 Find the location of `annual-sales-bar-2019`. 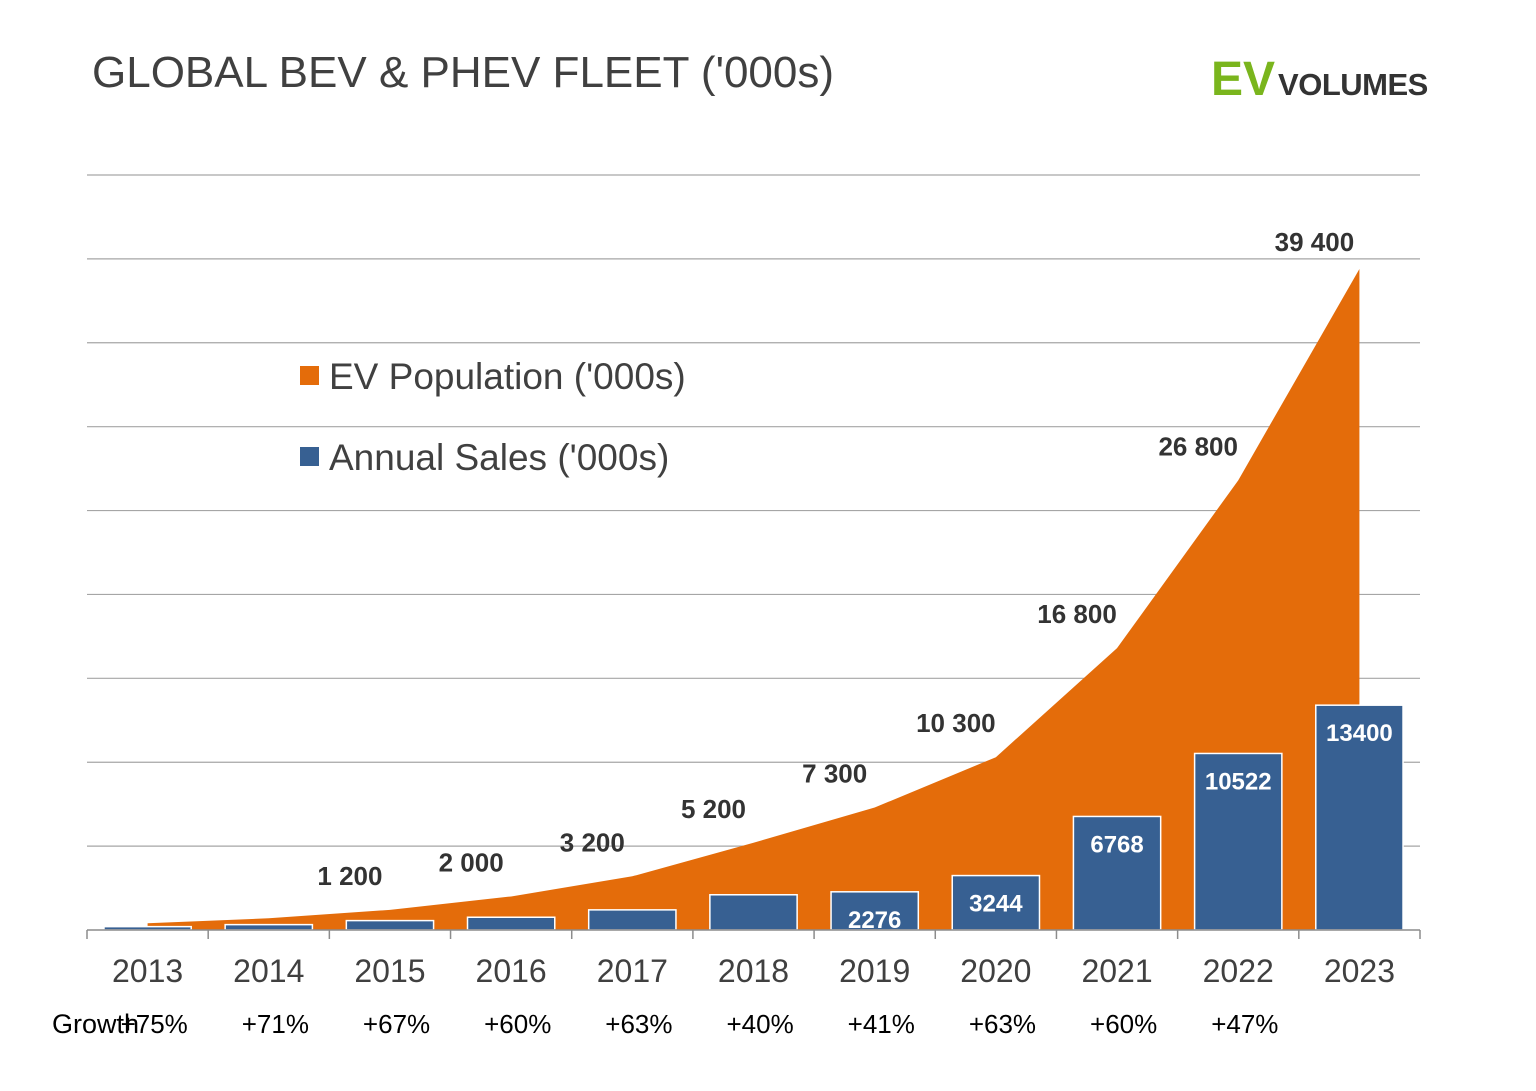

annual-sales-bar-2019 is located at coordinates (875, 911).